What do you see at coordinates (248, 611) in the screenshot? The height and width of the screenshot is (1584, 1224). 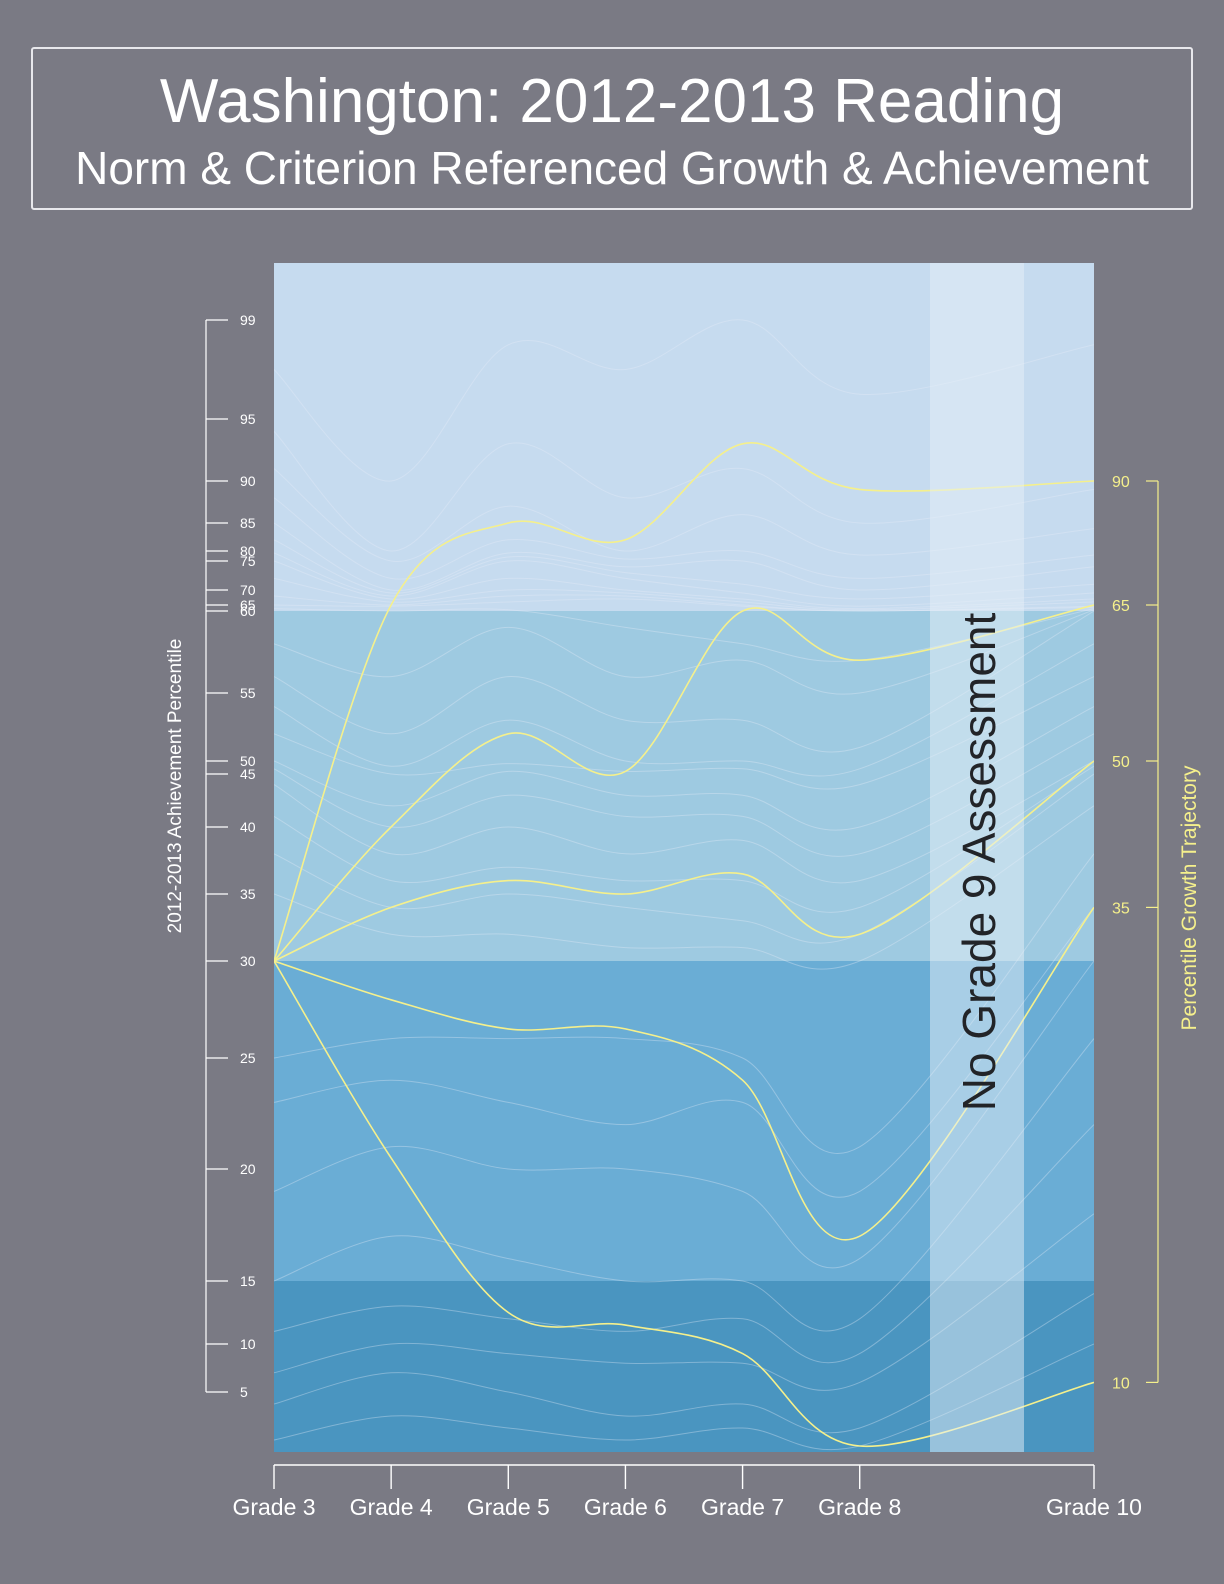 I see `left-tick-label-60: 60` at bounding box center [248, 611].